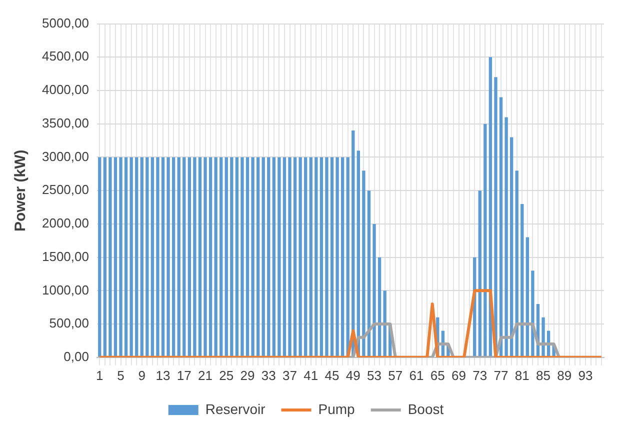 The image size is (620, 435). Describe the element at coordinates (395, 375) in the screenshot. I see `x-tick-label: 57` at that location.